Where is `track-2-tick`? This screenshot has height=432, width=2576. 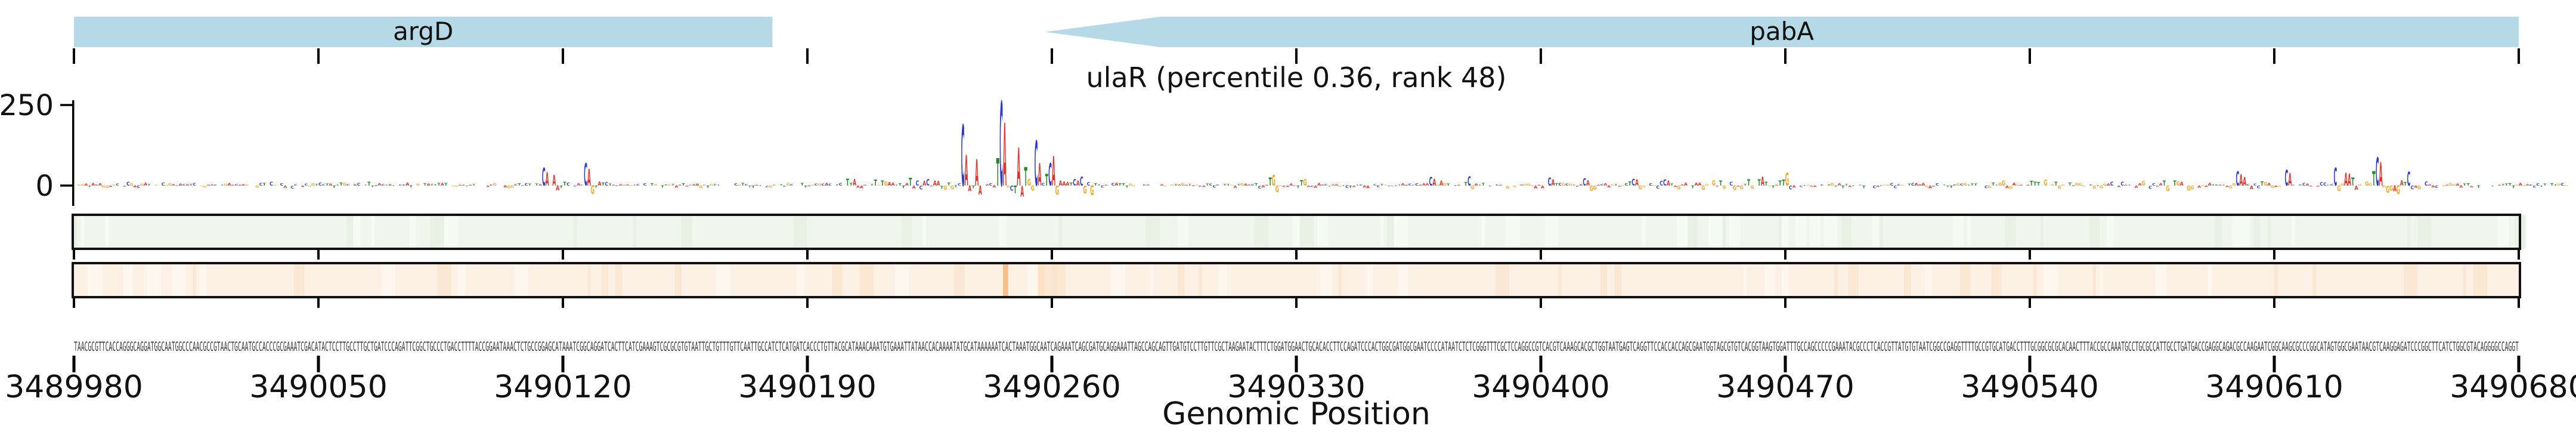 track-2-tick is located at coordinates (1052, 303).